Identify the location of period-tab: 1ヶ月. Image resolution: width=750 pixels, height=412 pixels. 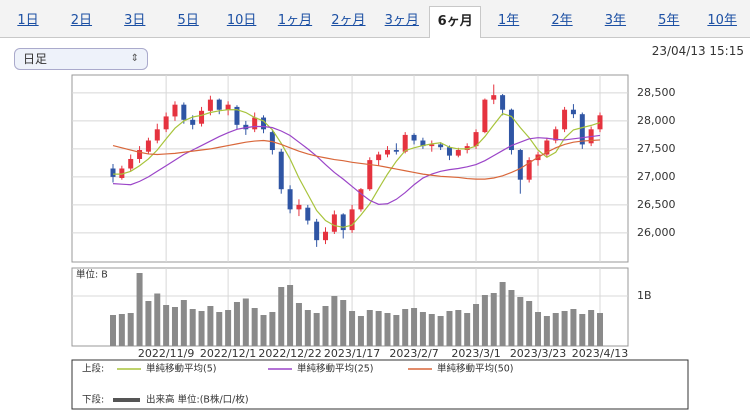
(295, 20).